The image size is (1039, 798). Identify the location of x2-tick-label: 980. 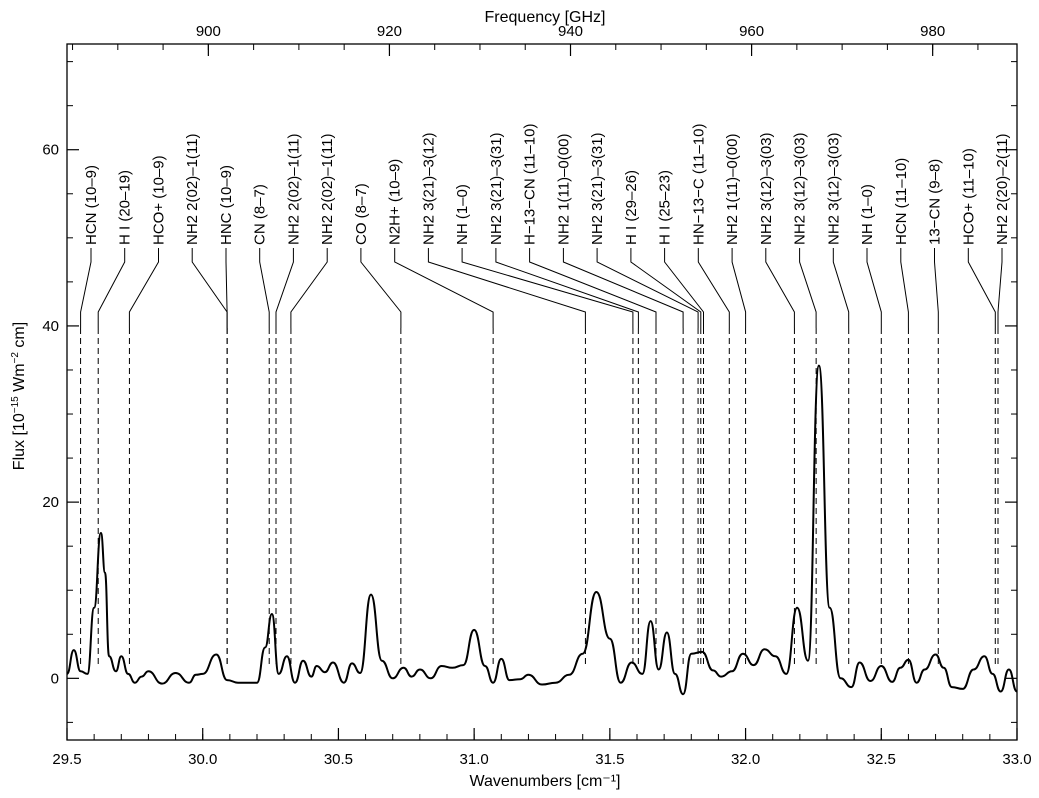
(932, 31).